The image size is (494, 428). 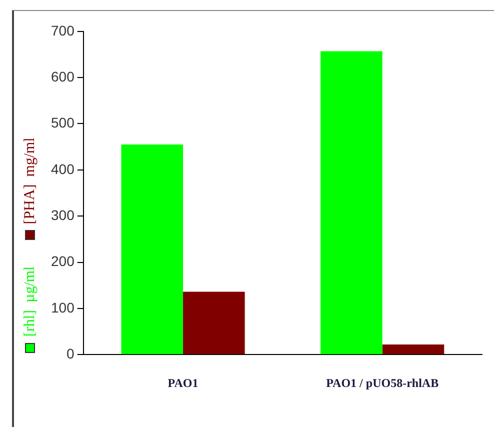 What do you see at coordinates (63, 76) in the screenshot?
I see `y-tick-label: 600` at bounding box center [63, 76].